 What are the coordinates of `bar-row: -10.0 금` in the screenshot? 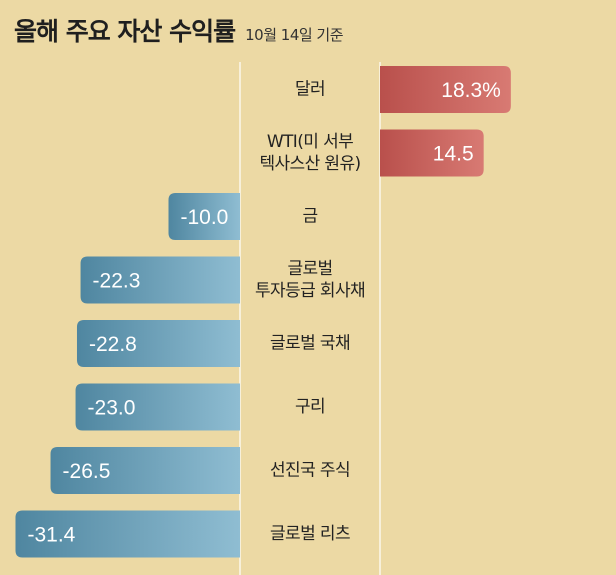 It's located at (243, 216).